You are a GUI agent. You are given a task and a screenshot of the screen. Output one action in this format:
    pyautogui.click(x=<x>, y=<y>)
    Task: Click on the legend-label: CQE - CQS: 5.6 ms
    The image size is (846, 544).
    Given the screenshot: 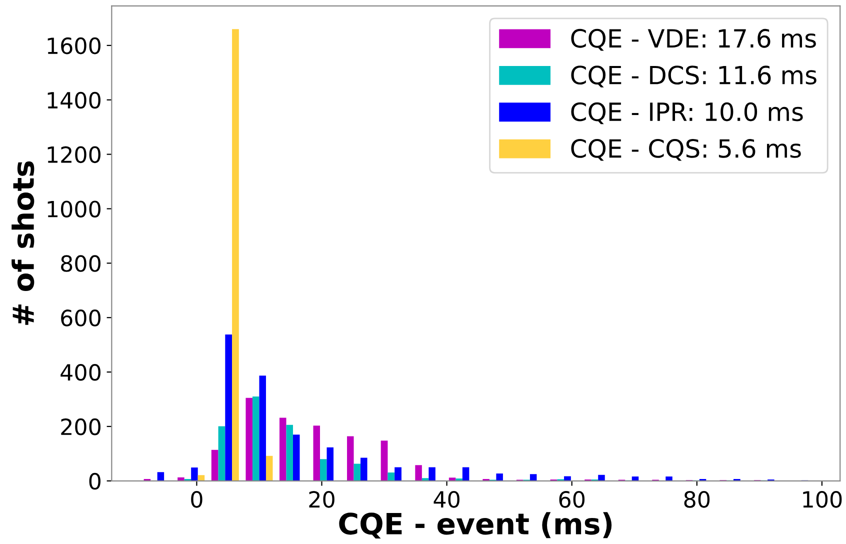 What is the action you would take?
    pyautogui.click(x=686, y=150)
    